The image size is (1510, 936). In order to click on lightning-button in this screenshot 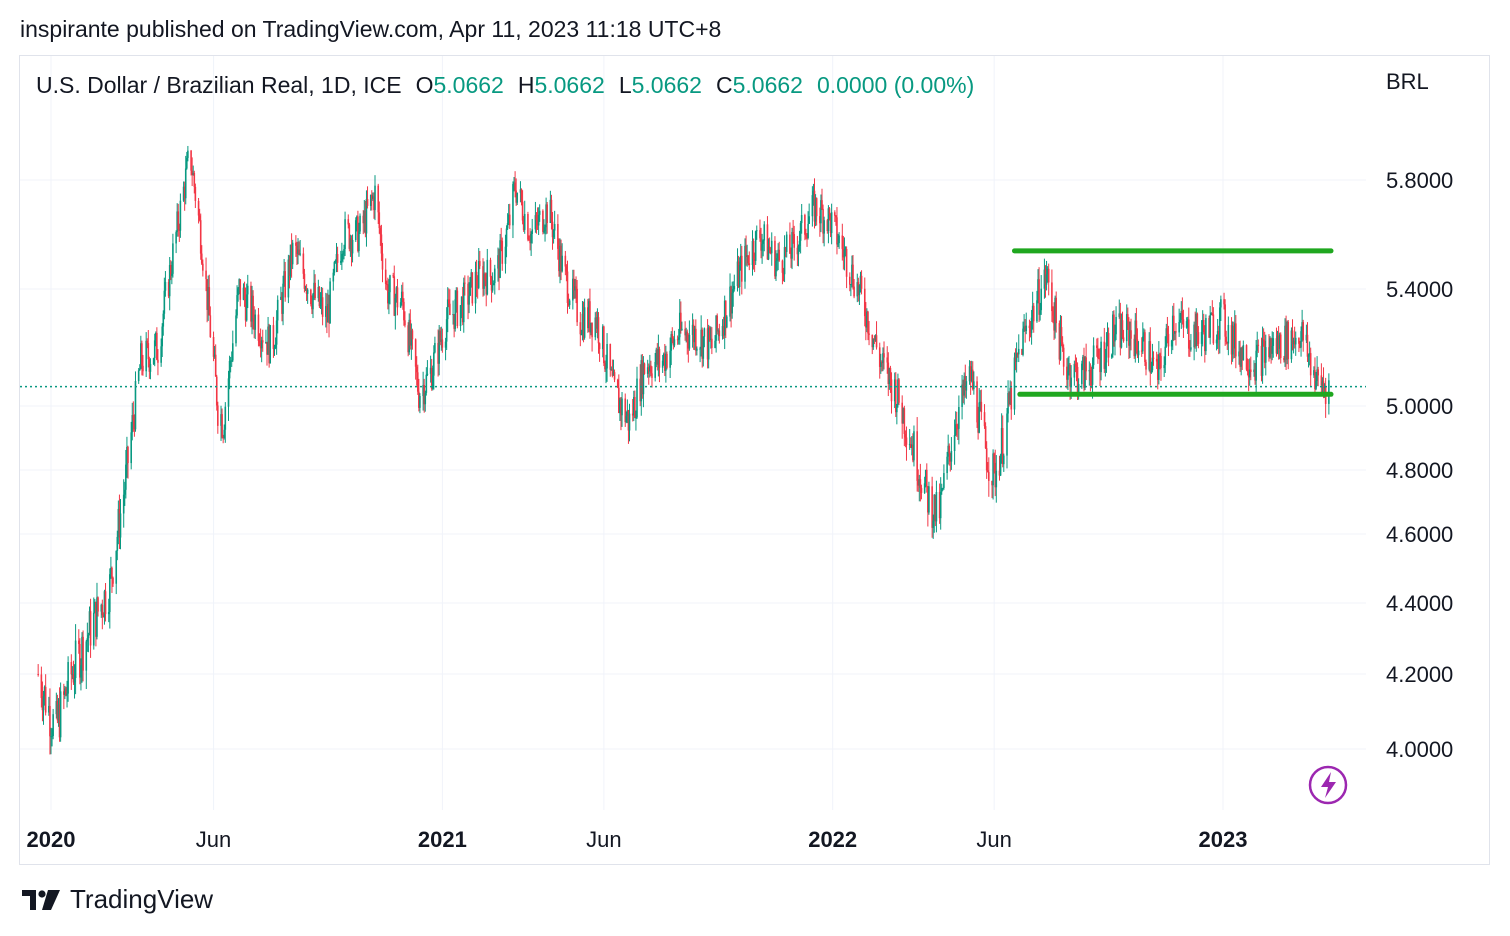, I will do `click(1328, 785)`.